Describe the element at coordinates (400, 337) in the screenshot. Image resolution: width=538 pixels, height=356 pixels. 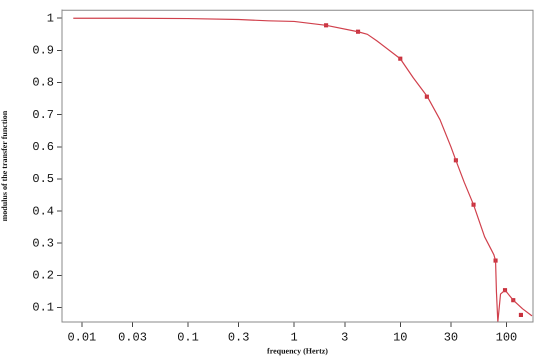
I see `x-tick-label: 10` at that location.